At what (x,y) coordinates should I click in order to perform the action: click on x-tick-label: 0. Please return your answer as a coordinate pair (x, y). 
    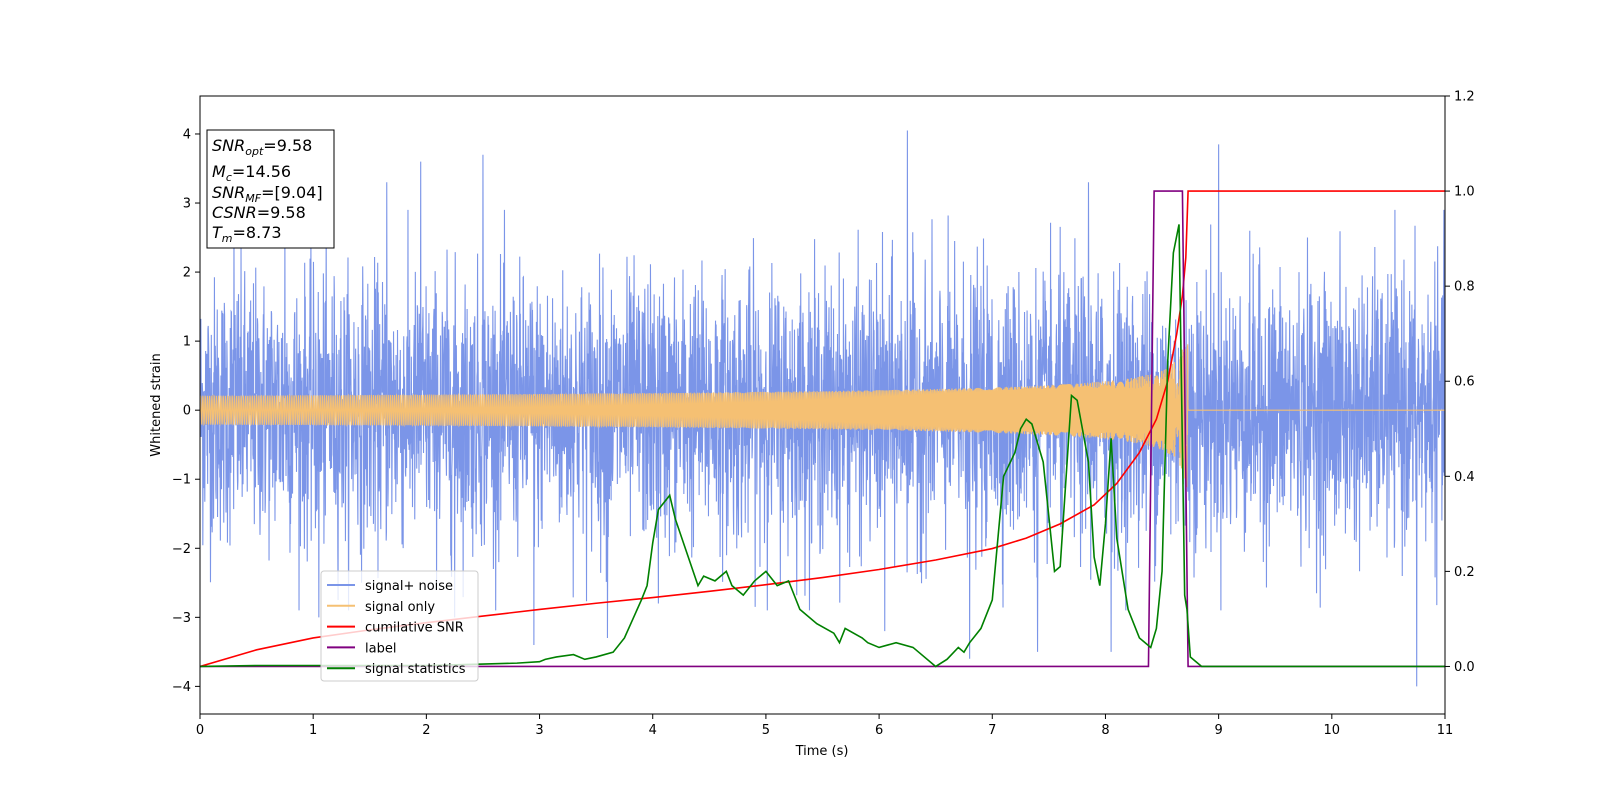
    Looking at the image, I should click on (200, 730).